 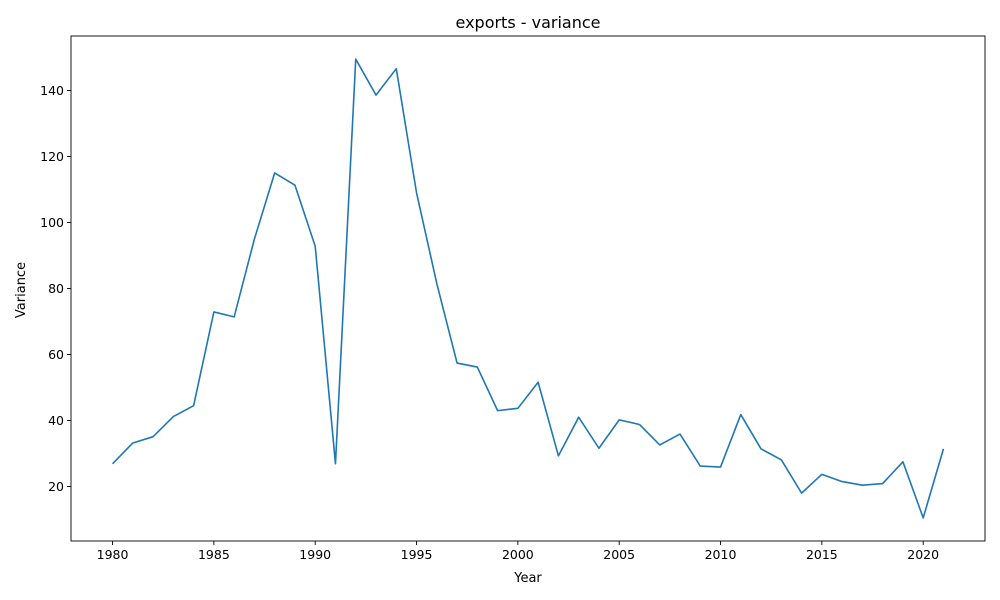 What do you see at coordinates (52, 156) in the screenshot?
I see `y-tick-label: 120` at bounding box center [52, 156].